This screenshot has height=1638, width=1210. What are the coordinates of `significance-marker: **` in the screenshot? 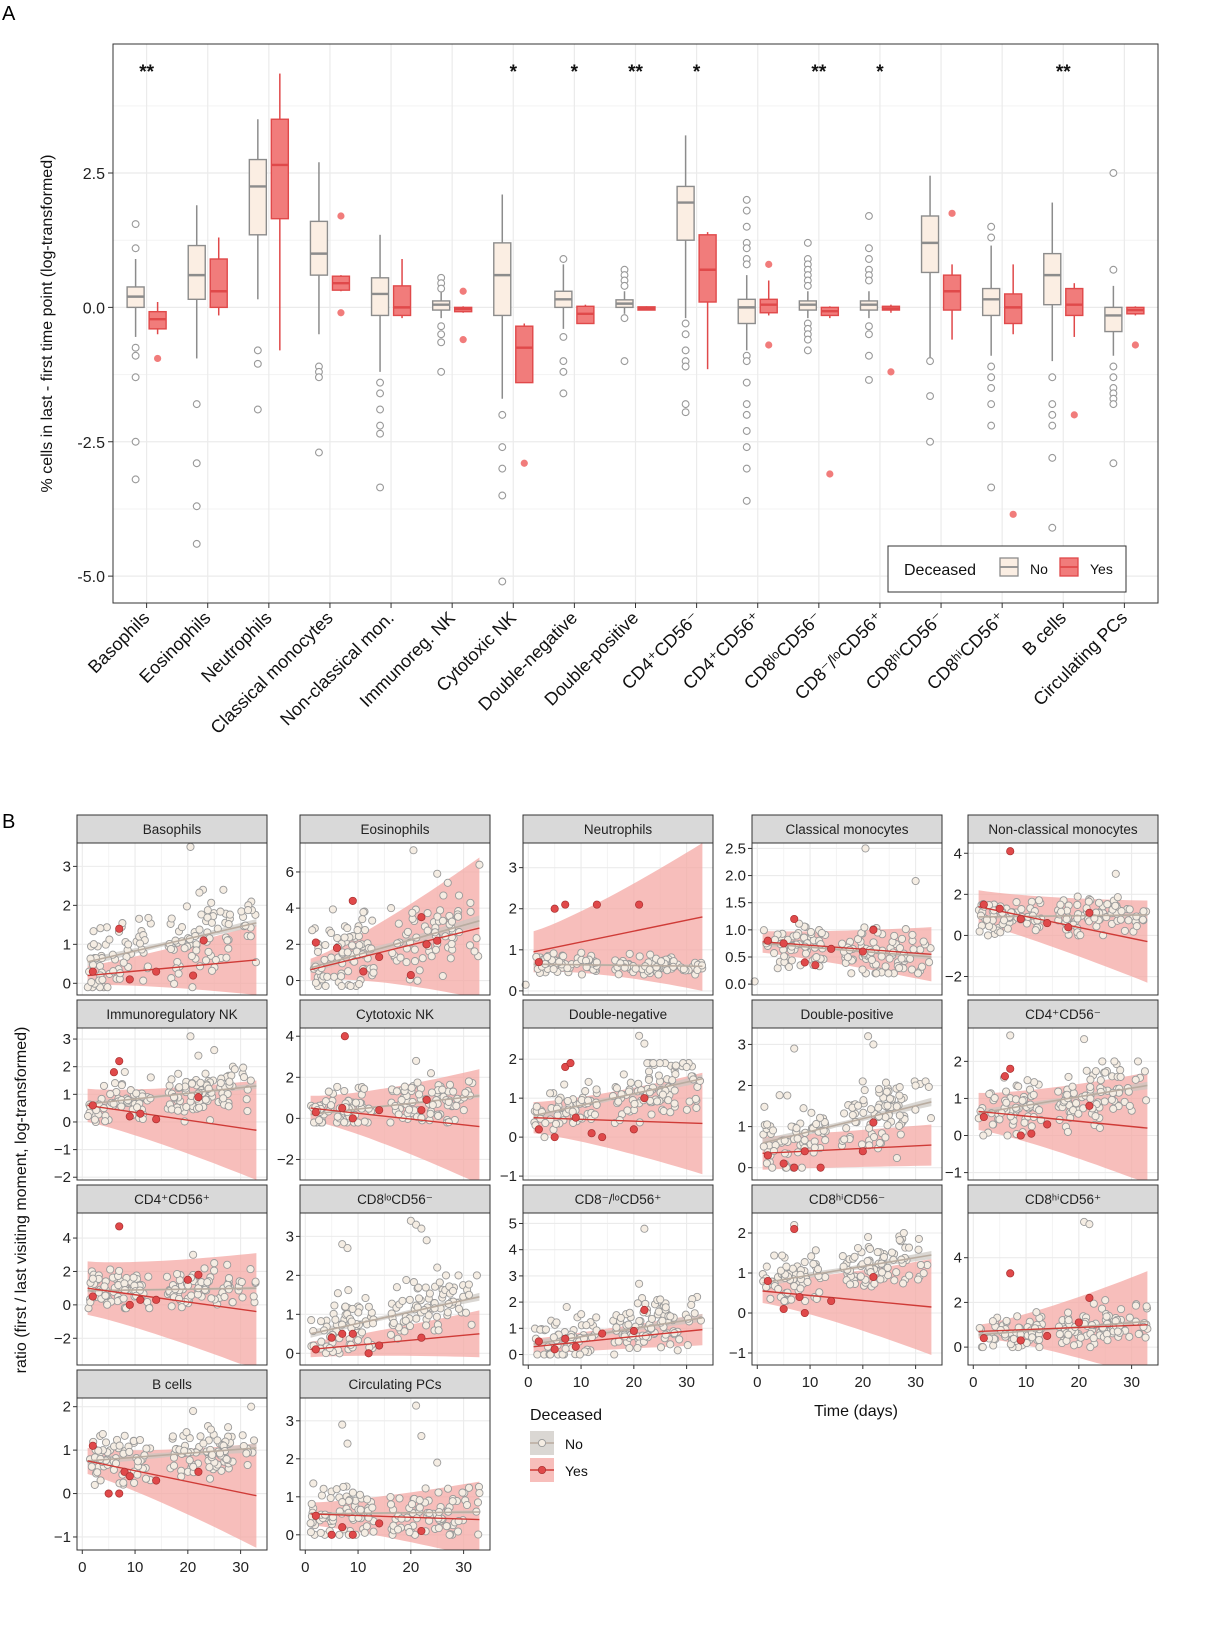 It's located at (146, 72).